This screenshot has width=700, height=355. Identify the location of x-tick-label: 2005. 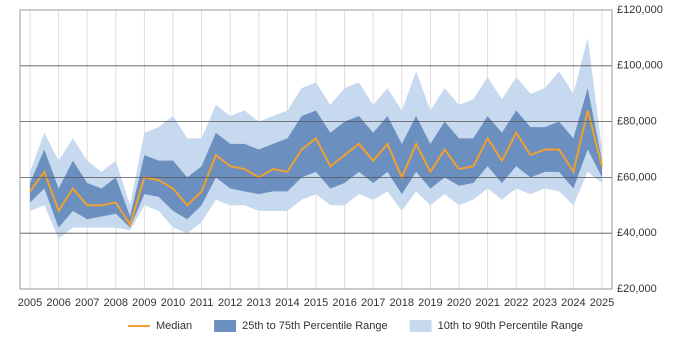
(30, 303).